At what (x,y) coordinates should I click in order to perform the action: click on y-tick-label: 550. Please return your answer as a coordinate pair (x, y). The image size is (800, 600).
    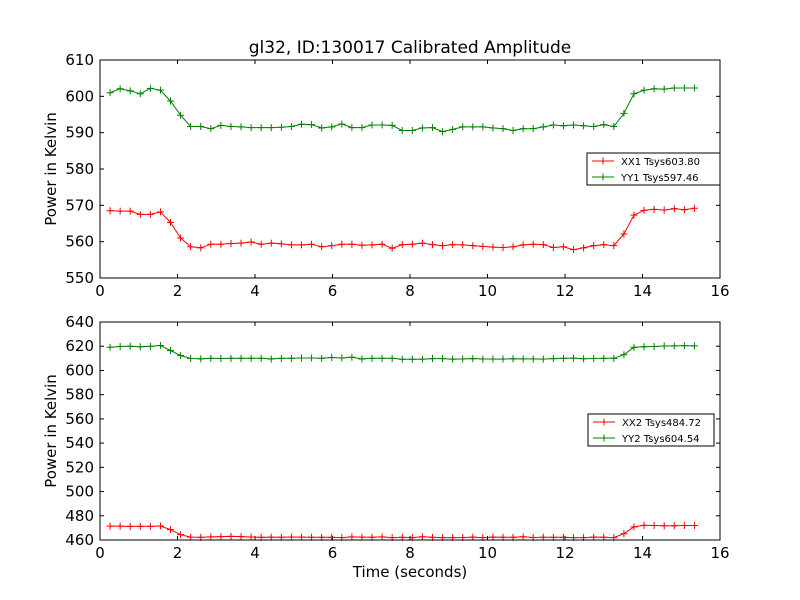
    Looking at the image, I should click on (79, 278).